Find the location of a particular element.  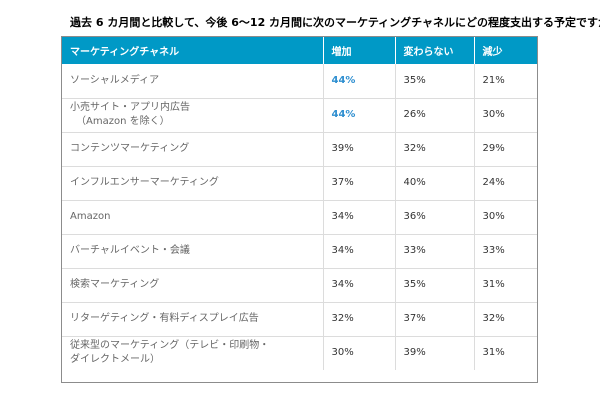

channel-name-cell: インフルエンサーマーケティング is located at coordinates (193, 183).